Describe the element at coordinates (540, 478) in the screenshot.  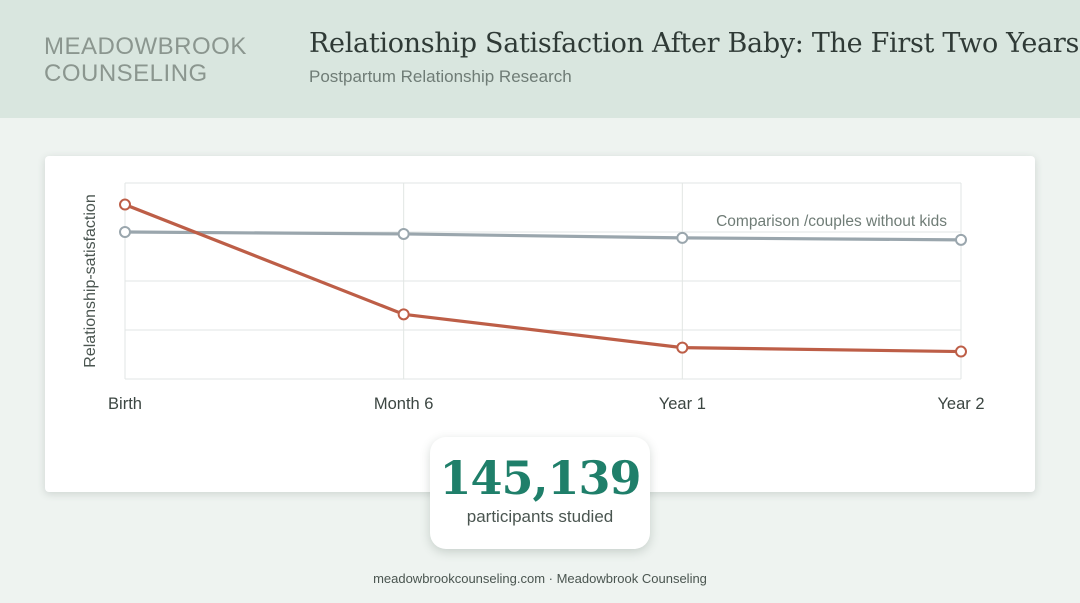
I see `participants-count: 145,139` at that location.